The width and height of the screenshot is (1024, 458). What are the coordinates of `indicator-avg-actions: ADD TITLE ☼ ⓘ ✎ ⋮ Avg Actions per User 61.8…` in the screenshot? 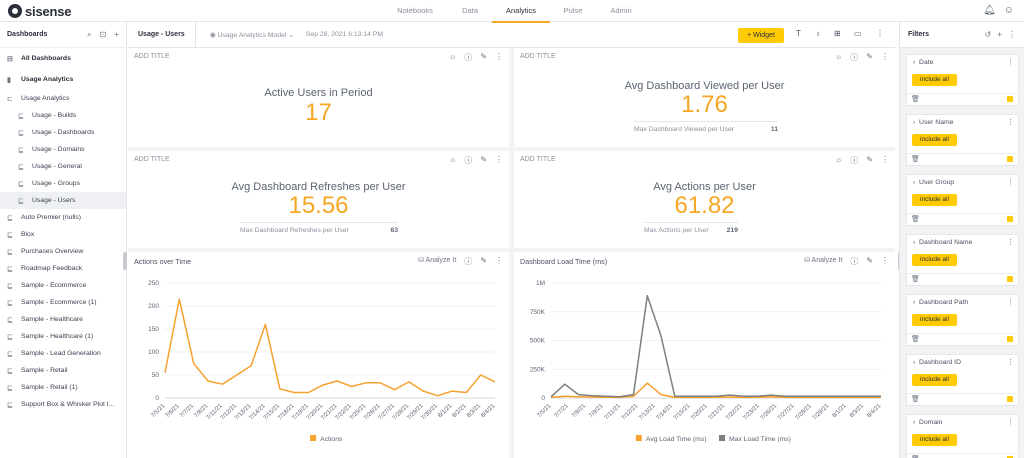 It's located at (704, 199).